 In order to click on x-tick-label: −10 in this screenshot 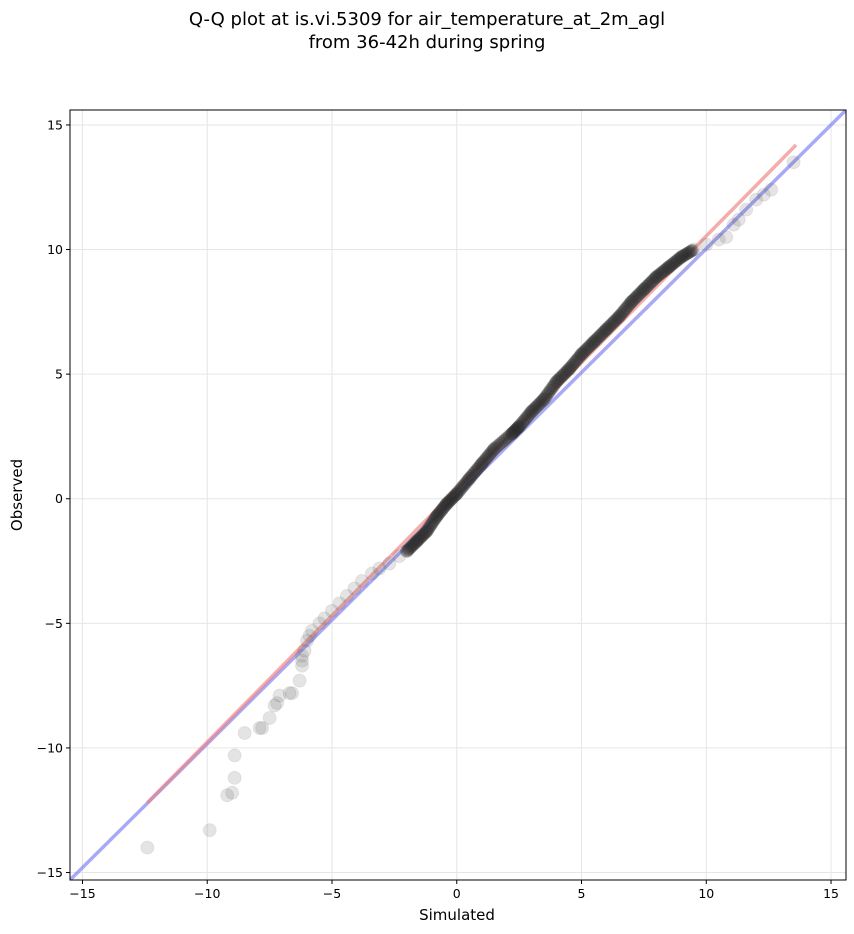, I will do `click(207, 893)`.